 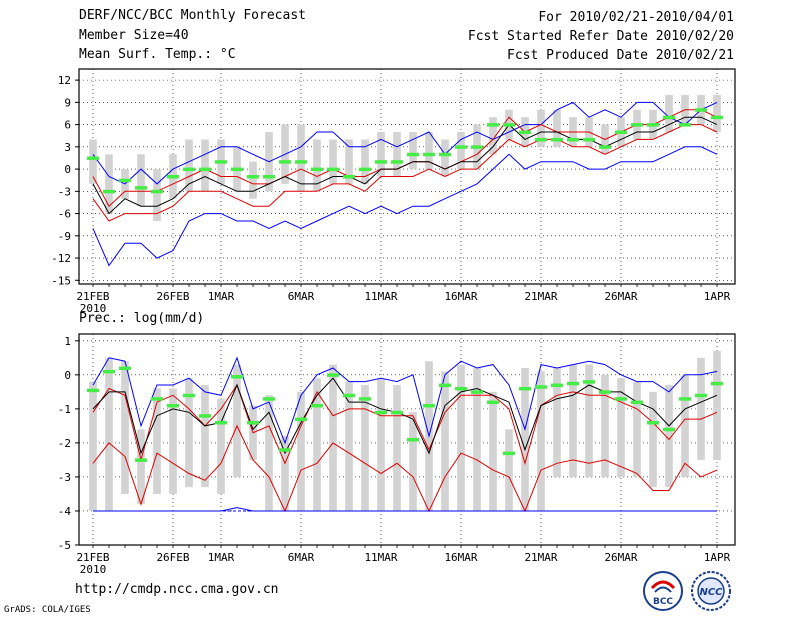 What do you see at coordinates (540, 296) in the screenshot?
I see `x-tick-label: 21MAR` at bounding box center [540, 296].